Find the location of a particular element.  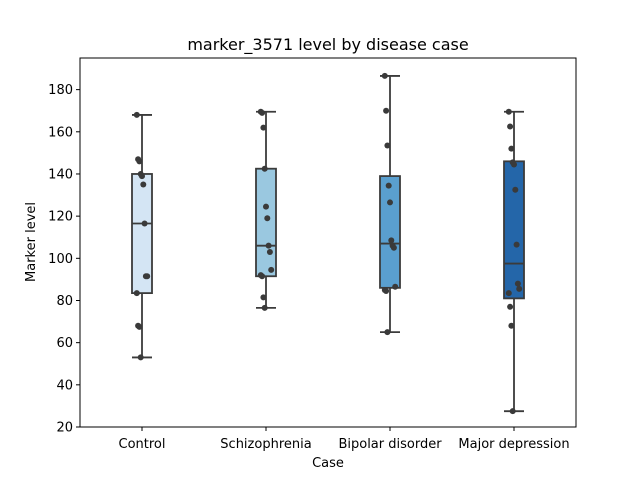

x-tick-label: Bipolar disorder is located at coordinates (390, 444).